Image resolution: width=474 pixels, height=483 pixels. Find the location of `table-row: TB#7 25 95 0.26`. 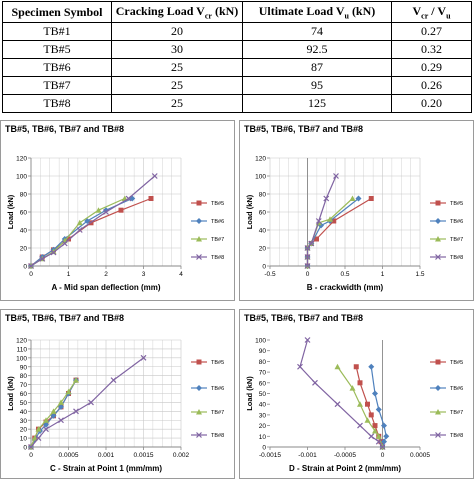

table-row: TB#7 25 95 0.26 is located at coordinates (237, 85).